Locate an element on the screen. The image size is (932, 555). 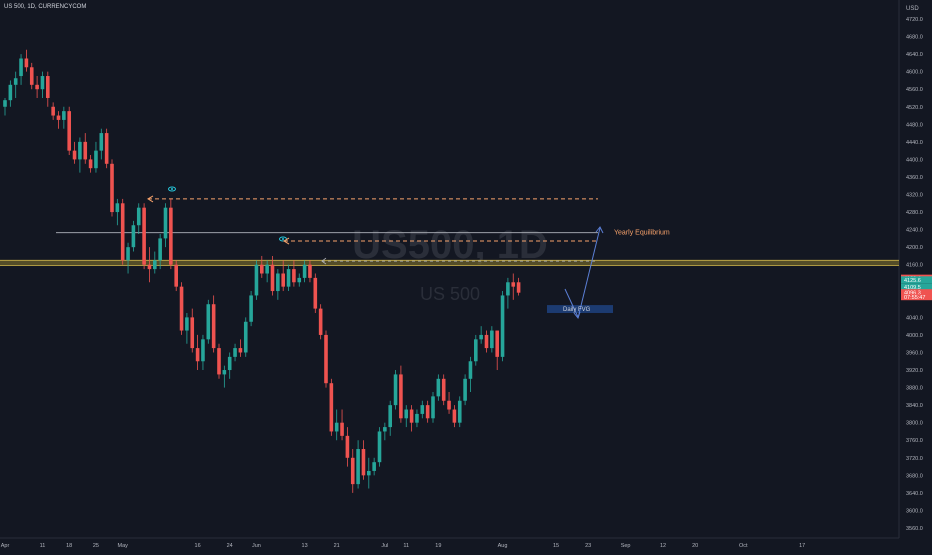
price-tick-label: 3600.0 is located at coordinates (914, 511).